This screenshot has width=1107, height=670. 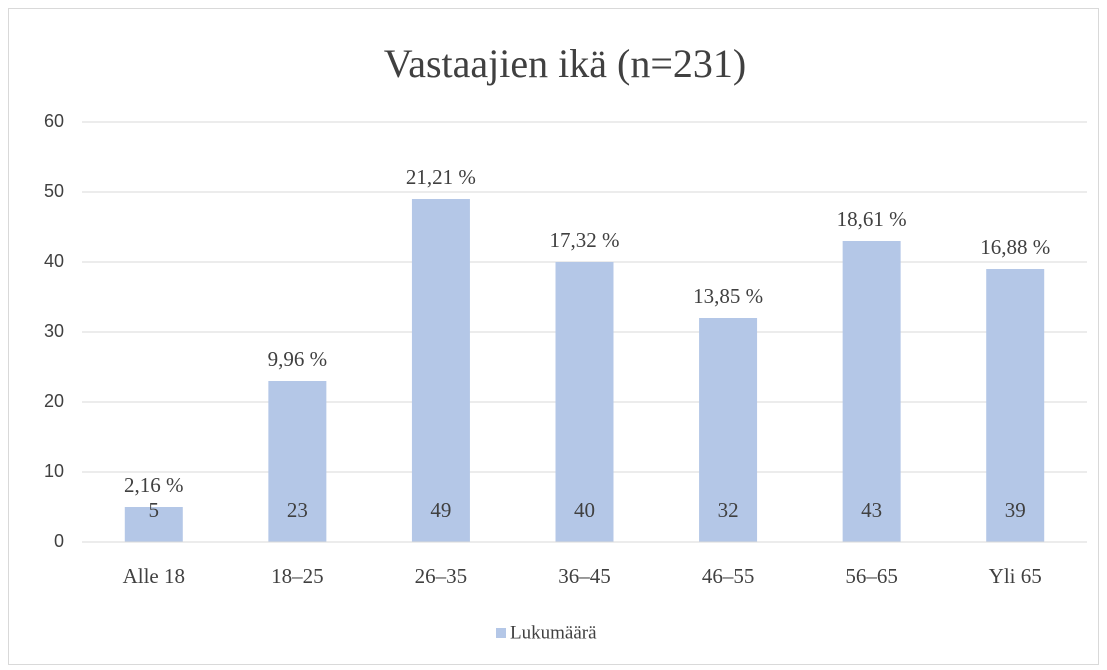 I want to click on x-tick-label: 46–55, so click(x=728, y=576).